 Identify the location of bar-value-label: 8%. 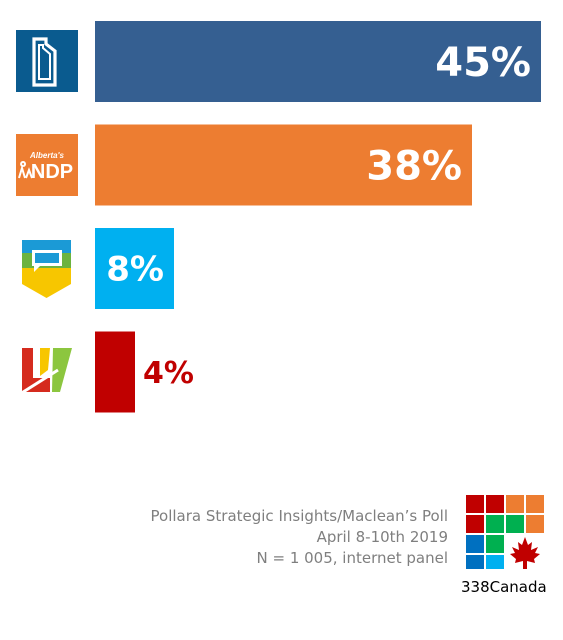
(135, 270).